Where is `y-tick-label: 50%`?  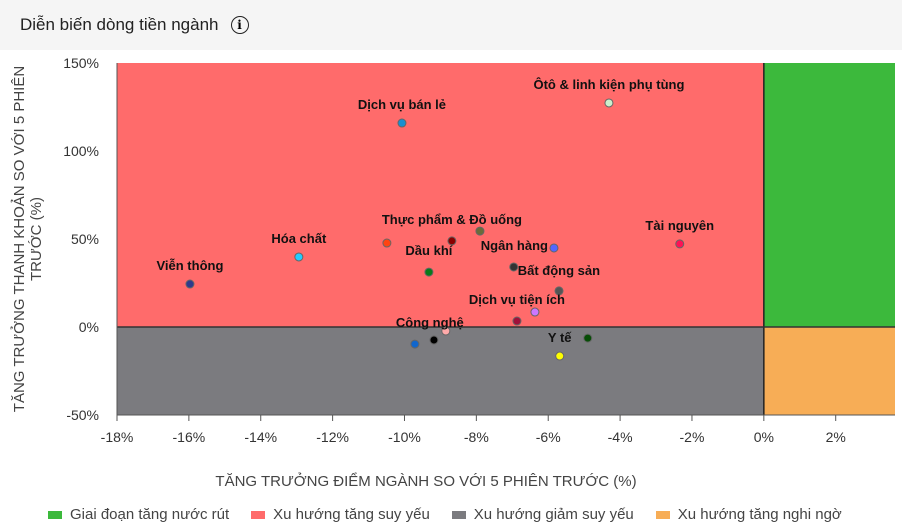 y-tick-label: 50% is located at coordinates (85, 239).